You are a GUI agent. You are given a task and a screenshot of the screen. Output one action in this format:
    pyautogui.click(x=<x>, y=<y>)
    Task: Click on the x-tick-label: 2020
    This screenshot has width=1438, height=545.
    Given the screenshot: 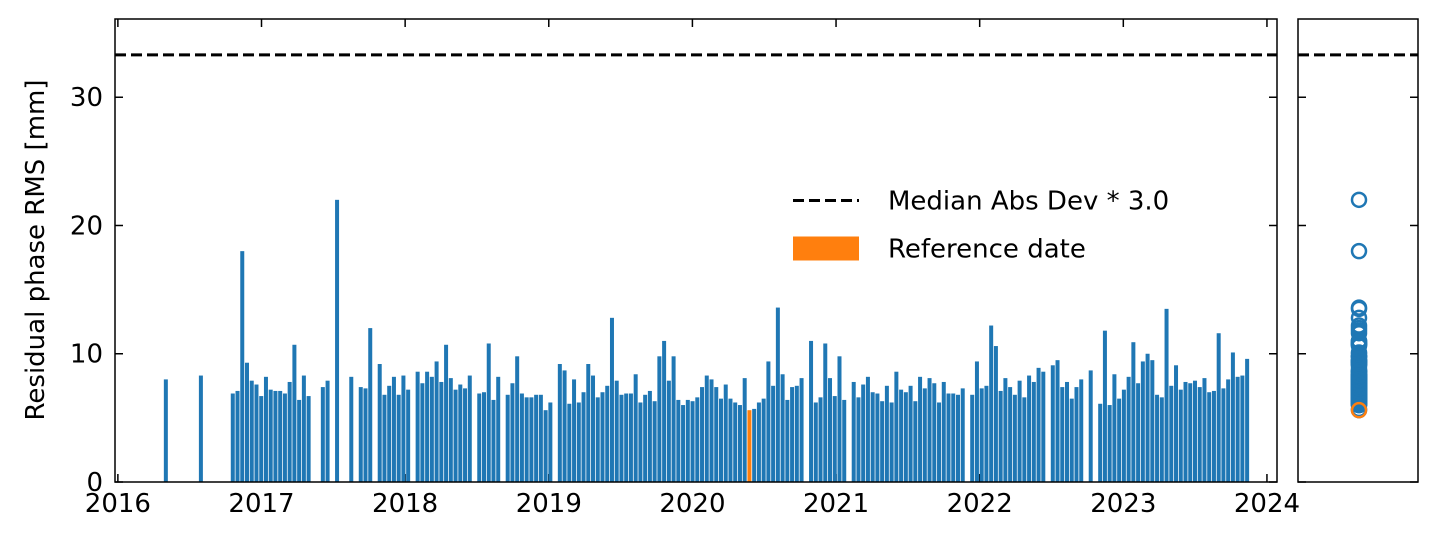 What is the action you would take?
    pyautogui.click(x=692, y=504)
    